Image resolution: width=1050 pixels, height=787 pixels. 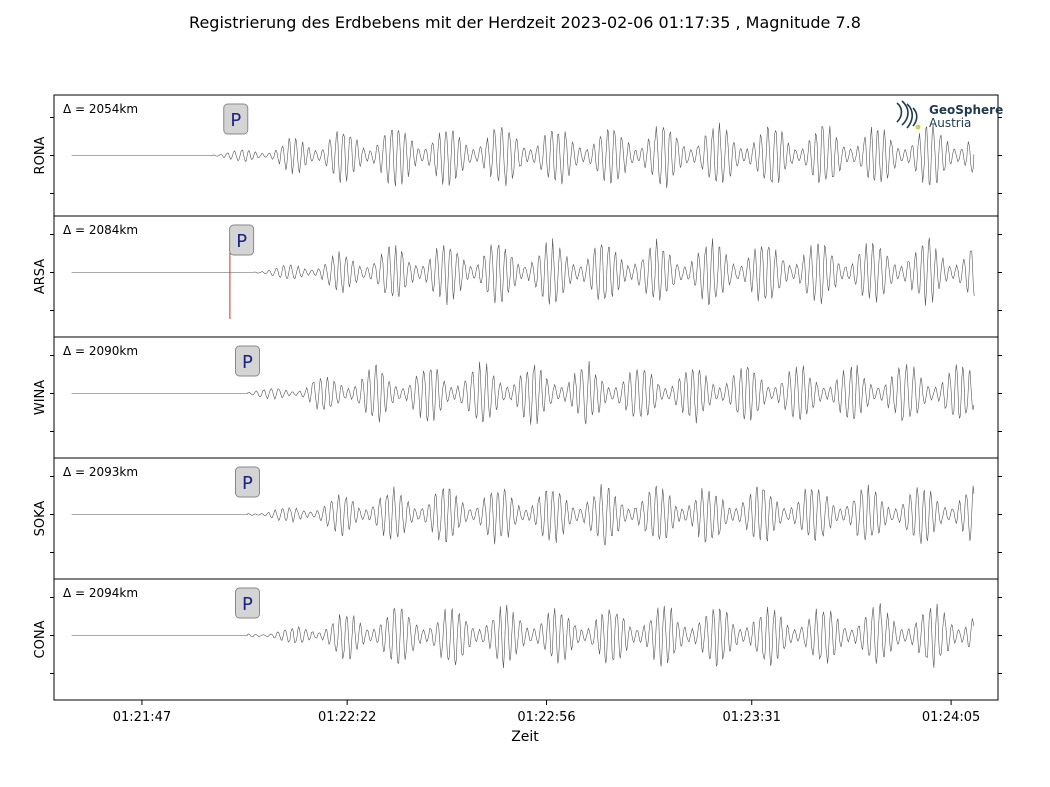 What do you see at coordinates (100, 230) in the screenshot?
I see `distance-label: Δ = 2084km` at bounding box center [100, 230].